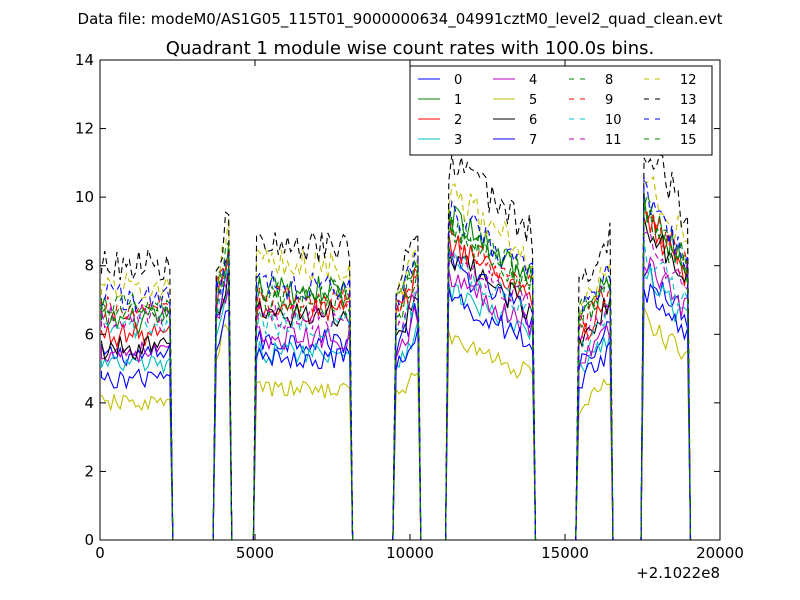 The width and height of the screenshot is (800, 600). What do you see at coordinates (678, 573) in the screenshot?
I see `x-offset-label: +2.1022e8` at bounding box center [678, 573].